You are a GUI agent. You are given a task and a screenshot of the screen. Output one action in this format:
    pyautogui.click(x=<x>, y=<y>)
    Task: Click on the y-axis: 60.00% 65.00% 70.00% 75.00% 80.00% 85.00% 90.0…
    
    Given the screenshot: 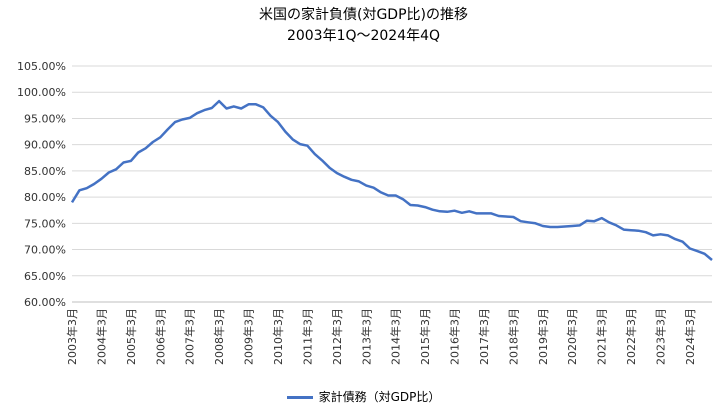 What is the action you would take?
    pyautogui.click(x=41, y=184)
    